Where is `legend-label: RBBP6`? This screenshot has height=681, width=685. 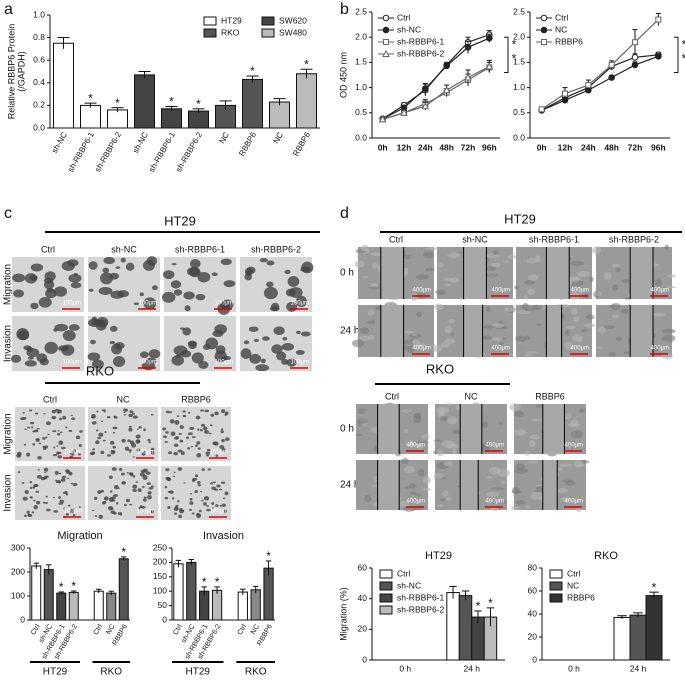 legend-label: RBBP6 is located at coordinates (569, 41).